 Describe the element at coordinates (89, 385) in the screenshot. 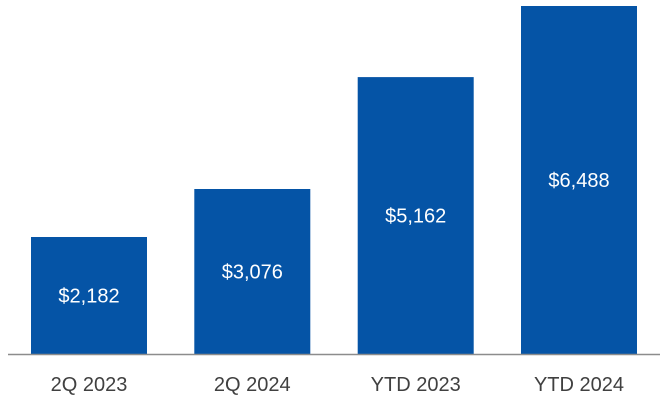

I see `x-tick-label-0: 2Q 2023` at that location.